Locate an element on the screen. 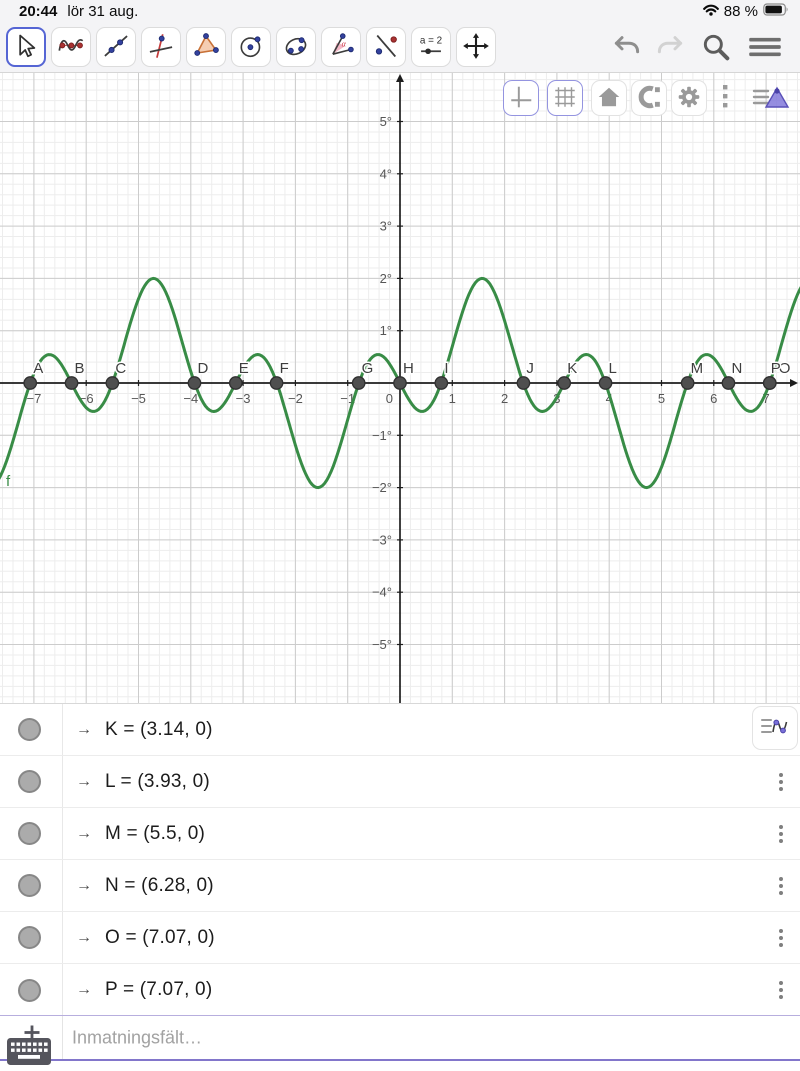  algebra-row-L: → L = (3.93, 0) is located at coordinates (400, 782).